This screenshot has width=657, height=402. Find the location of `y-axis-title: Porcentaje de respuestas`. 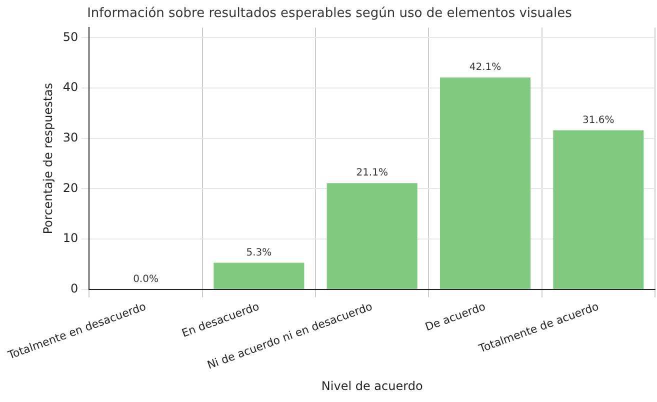

y-axis-title: Porcentaje de respuestas is located at coordinates (47, 158).